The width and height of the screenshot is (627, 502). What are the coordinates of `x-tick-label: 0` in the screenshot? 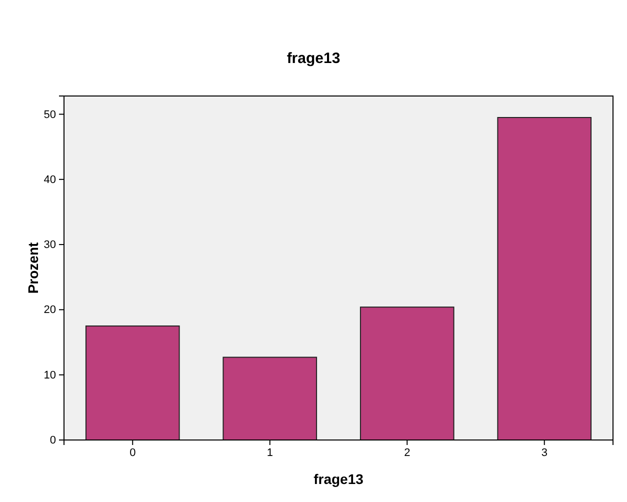 It's located at (133, 452).